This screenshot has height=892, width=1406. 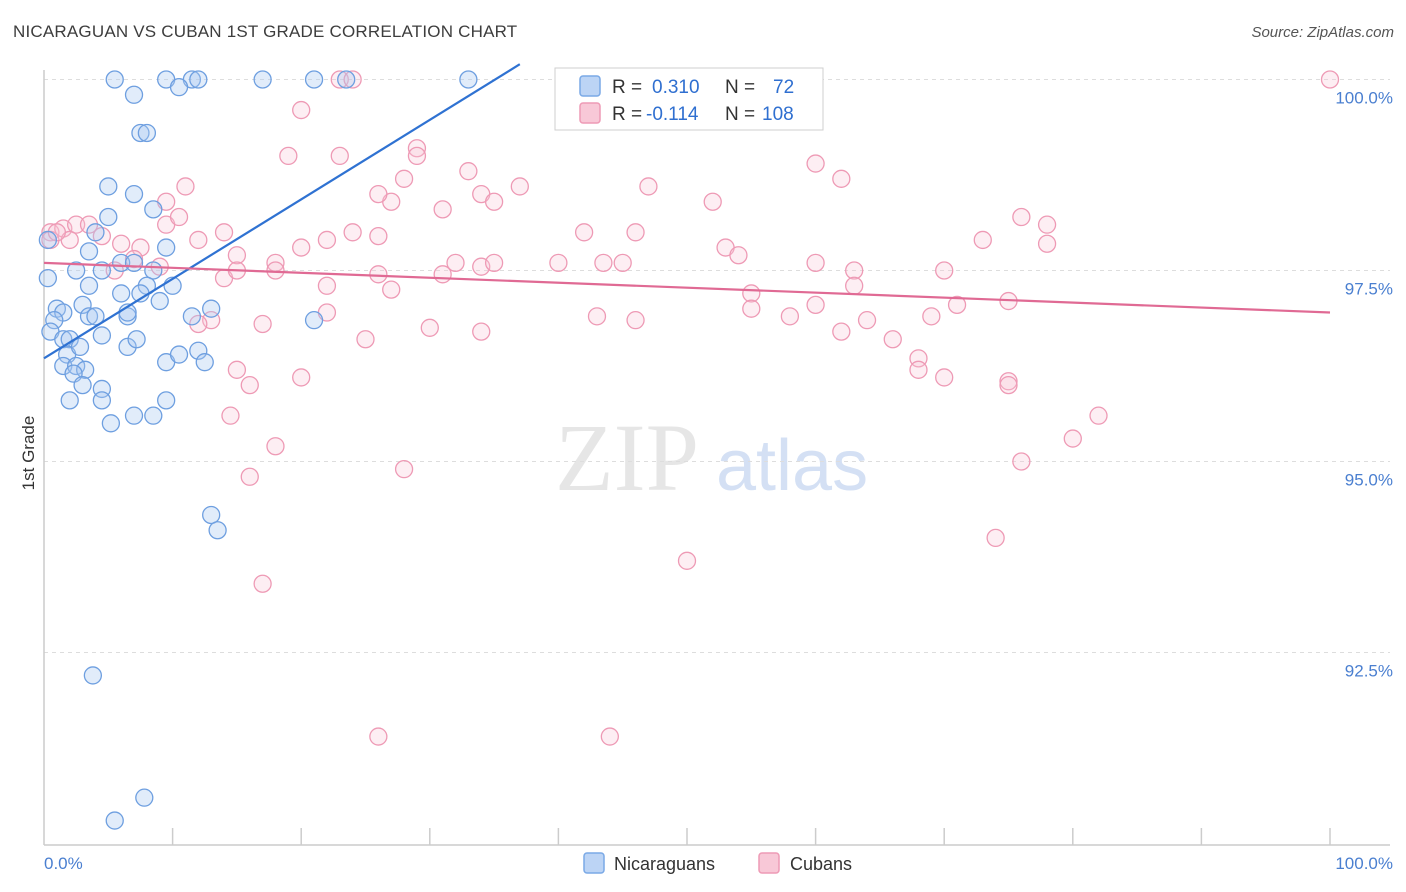 What do you see at coordinates (717, 863) in the screenshot?
I see `series-legend: Nicaraguans Cubans` at bounding box center [717, 863].